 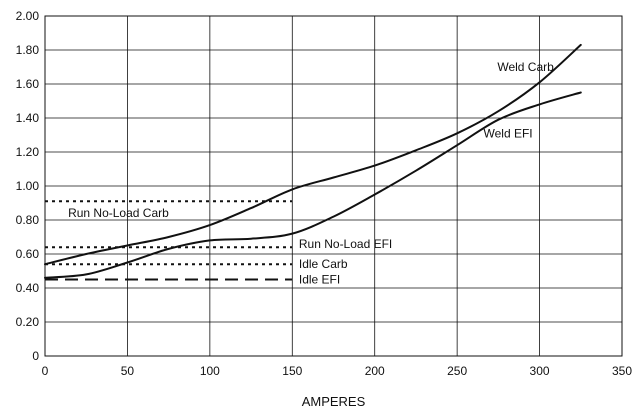 I want to click on x-tick-label: 50, so click(x=128, y=371).